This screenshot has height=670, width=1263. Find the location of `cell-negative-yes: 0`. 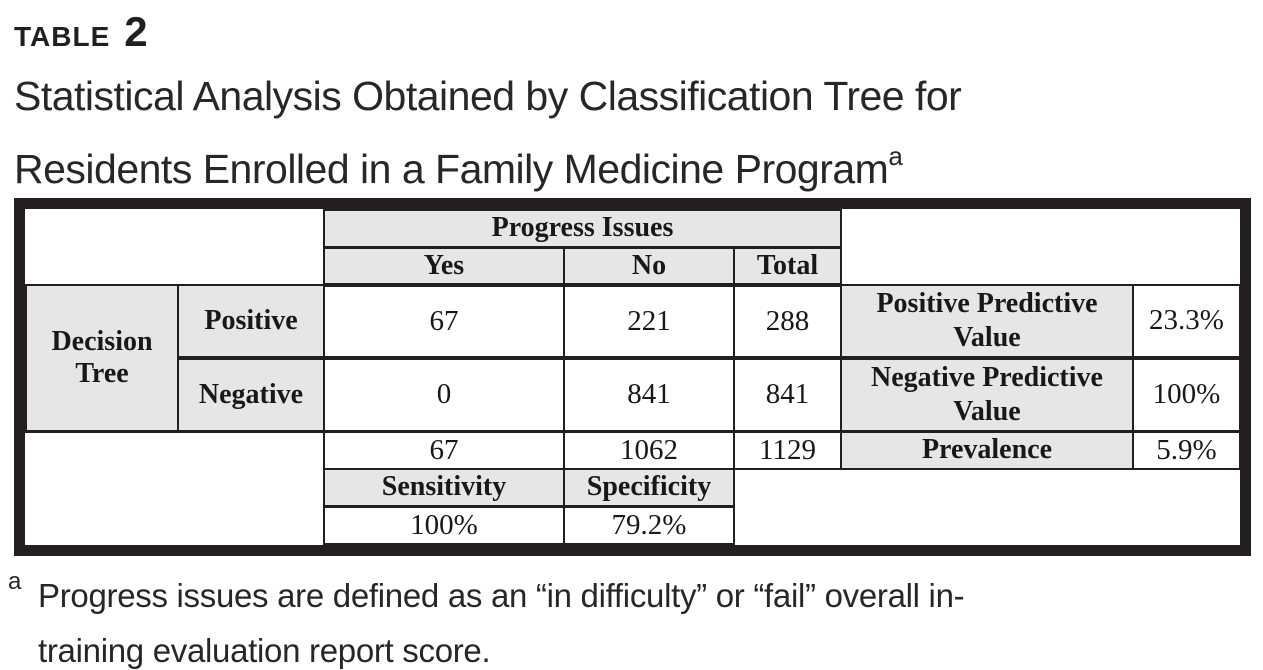

cell-negative-yes: 0 is located at coordinates (444, 394).